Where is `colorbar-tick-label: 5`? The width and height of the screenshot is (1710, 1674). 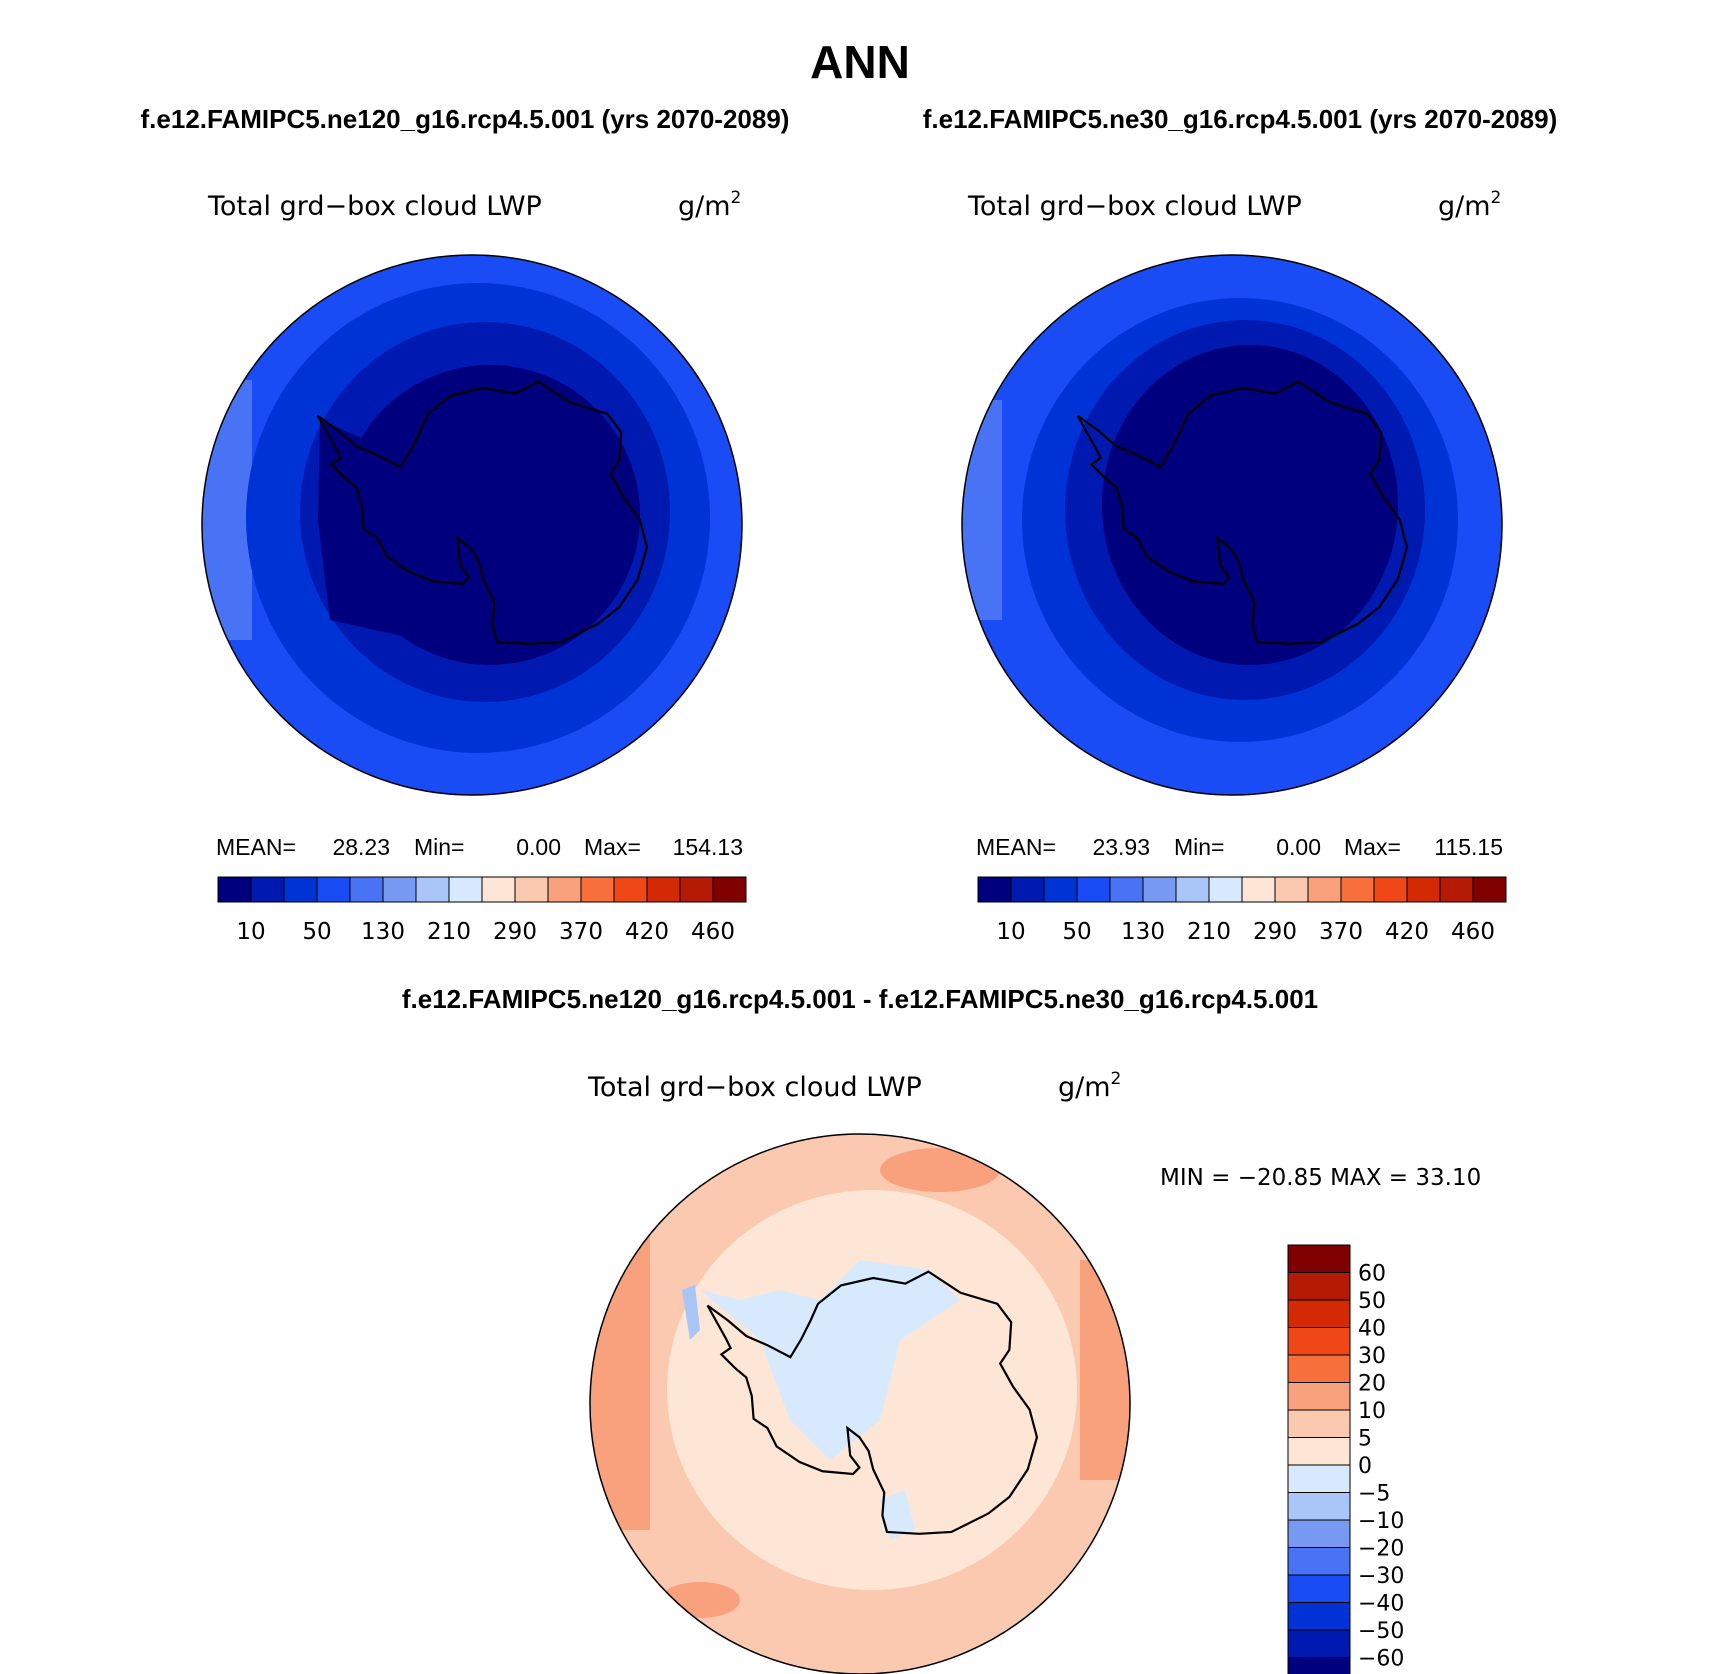 colorbar-tick-label: 5 is located at coordinates (1365, 1439).